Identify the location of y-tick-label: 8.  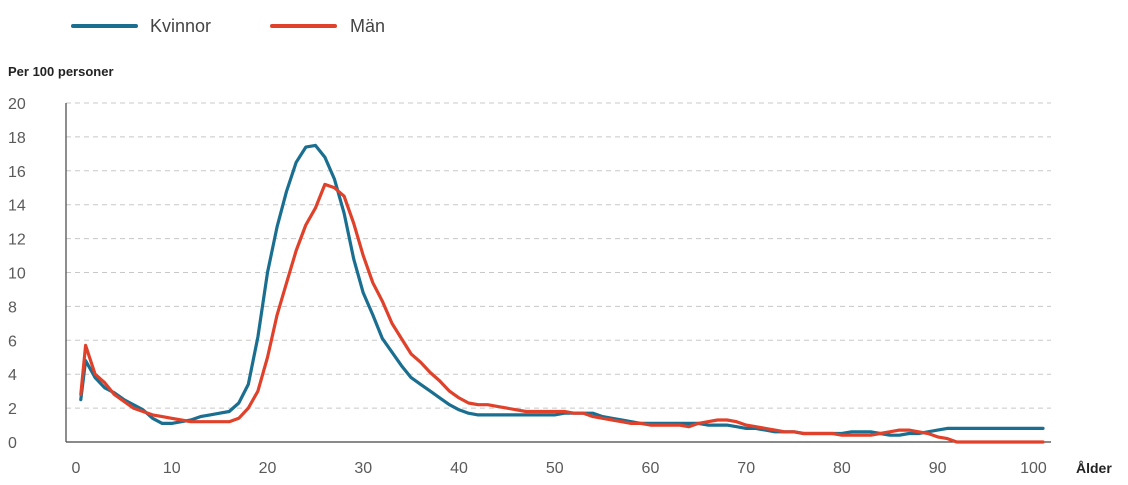
(12, 307).